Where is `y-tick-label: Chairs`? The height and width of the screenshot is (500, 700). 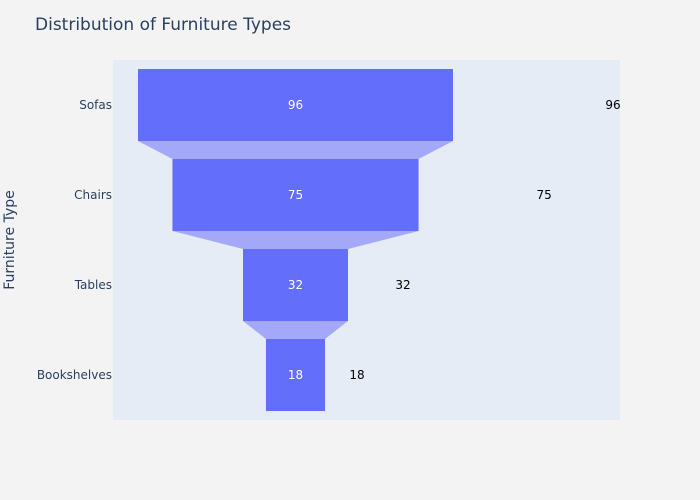
y-tick-label: Chairs is located at coordinates (93, 195).